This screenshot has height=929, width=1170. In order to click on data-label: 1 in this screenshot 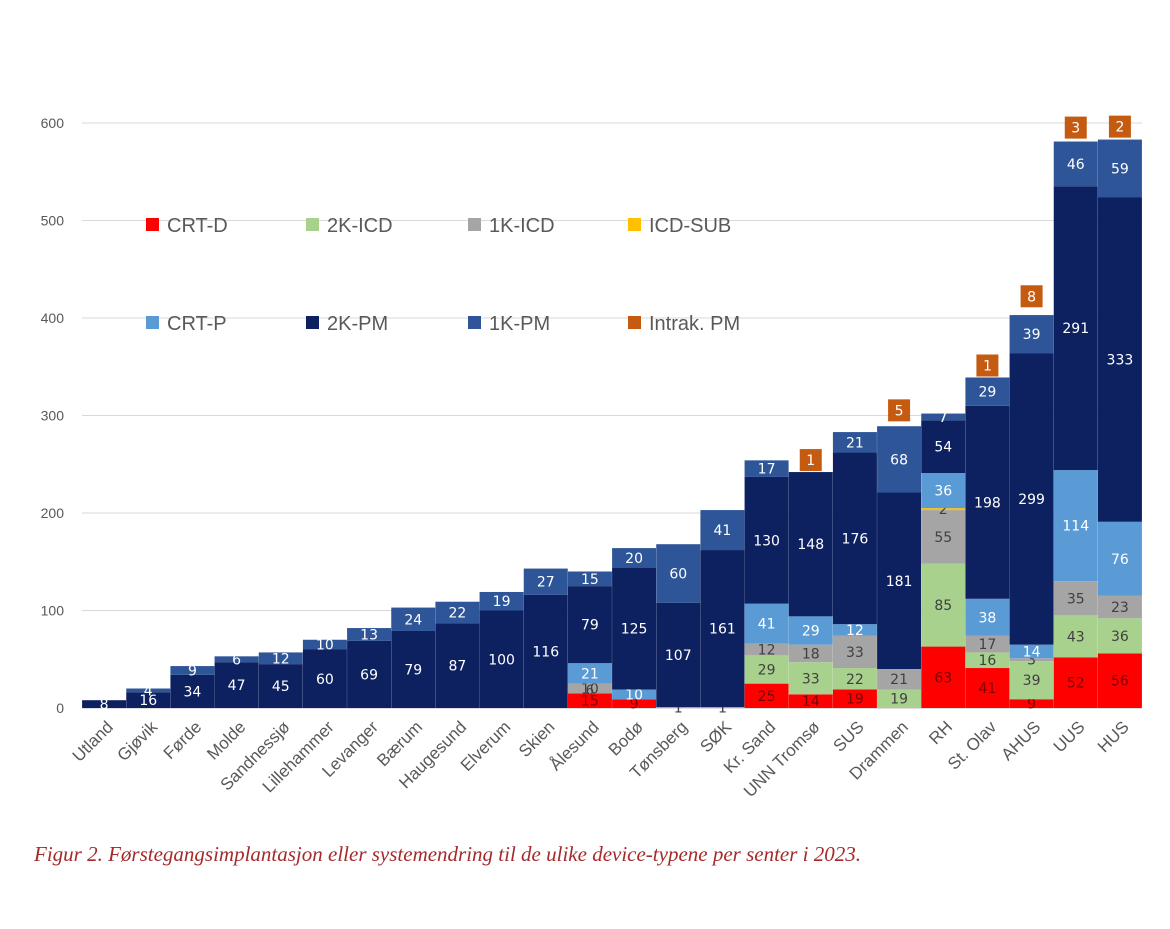, I will do `click(678, 709)`.